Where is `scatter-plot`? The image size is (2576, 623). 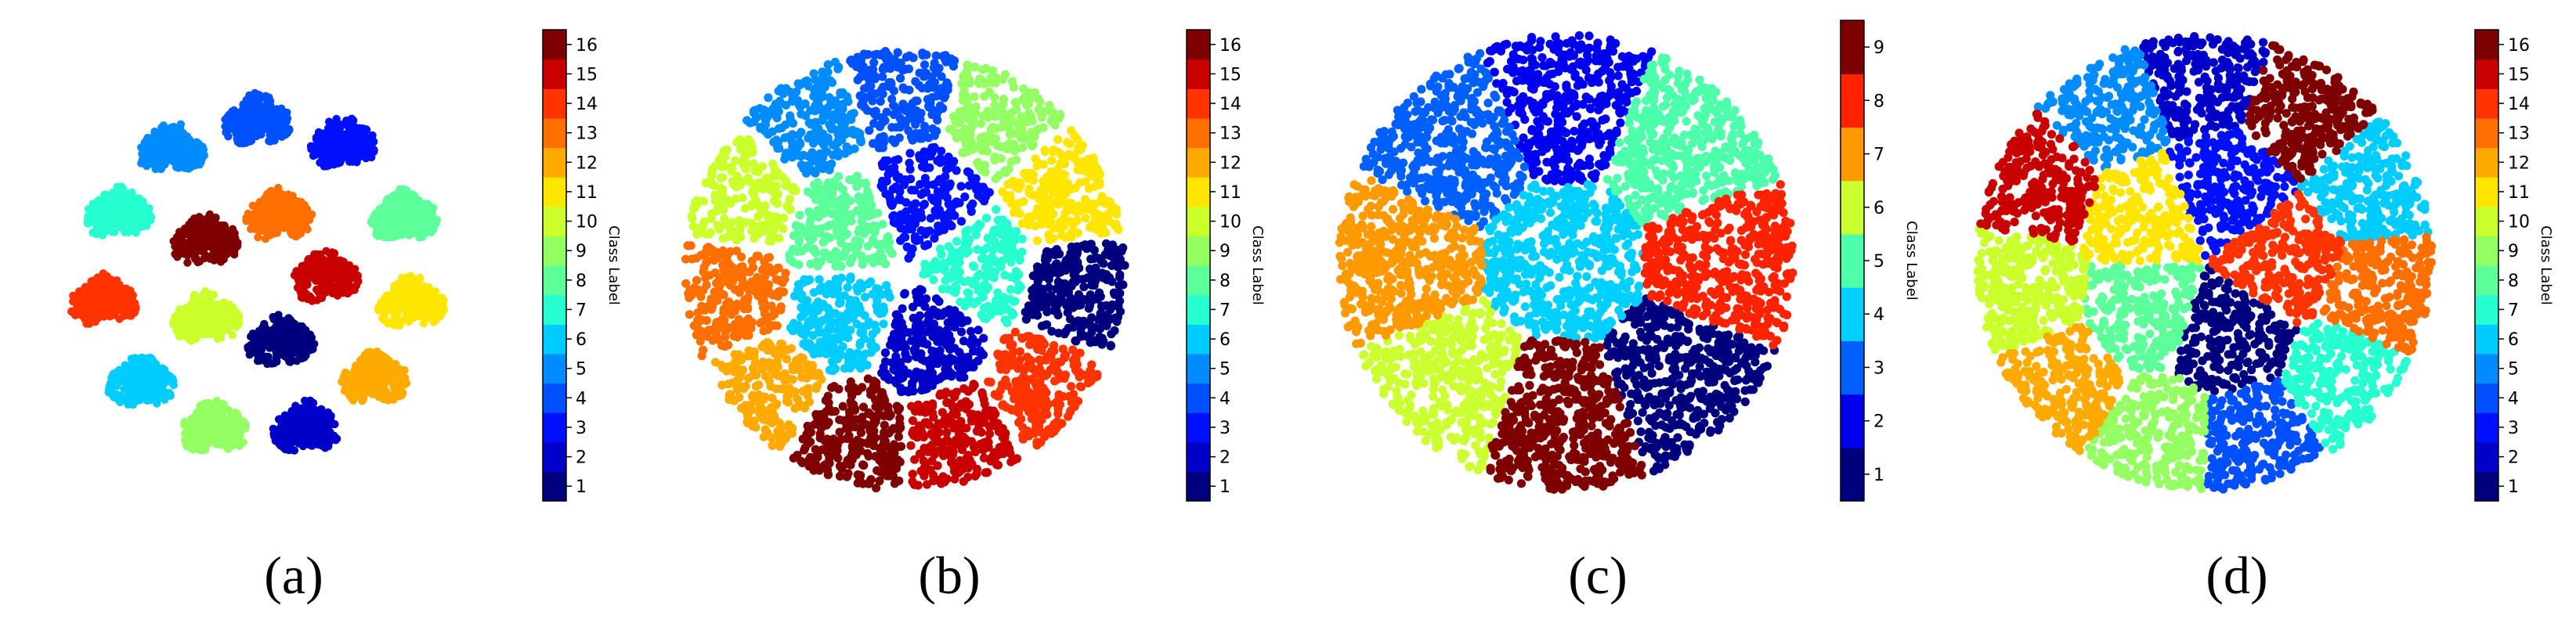
scatter-plot is located at coordinates (905, 270).